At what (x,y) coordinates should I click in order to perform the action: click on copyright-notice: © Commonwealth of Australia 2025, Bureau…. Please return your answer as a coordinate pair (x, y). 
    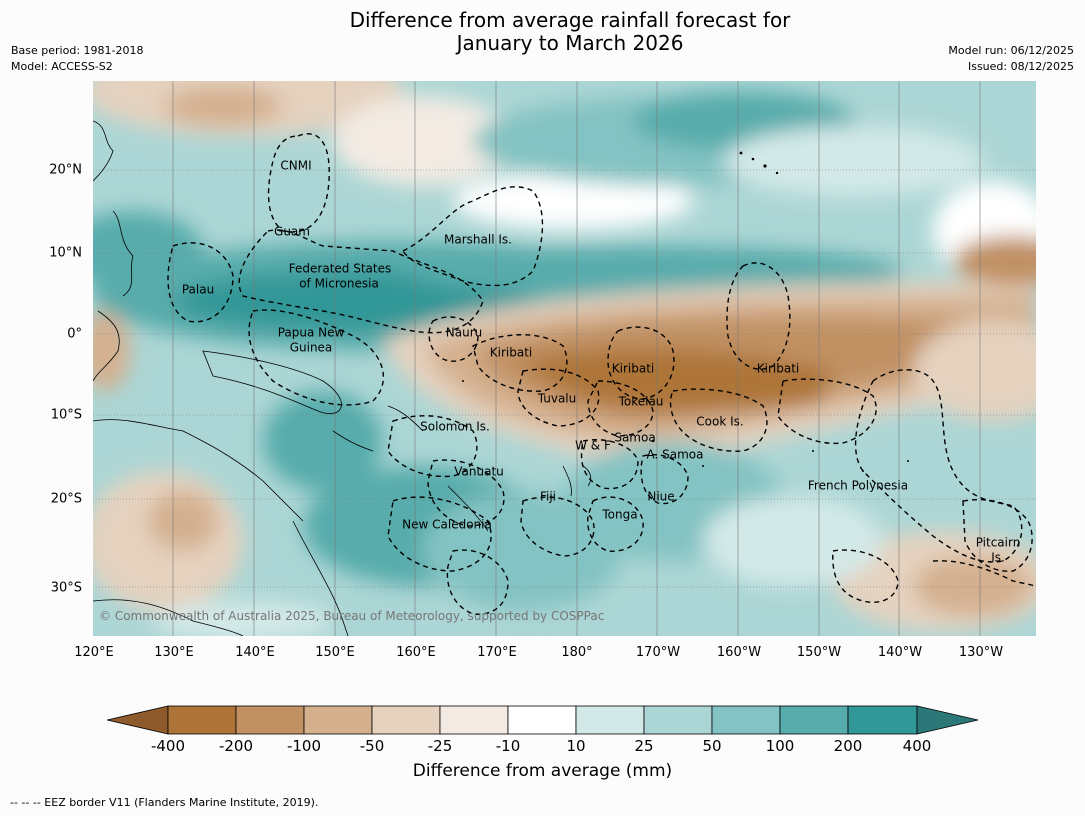
    Looking at the image, I should click on (352, 616).